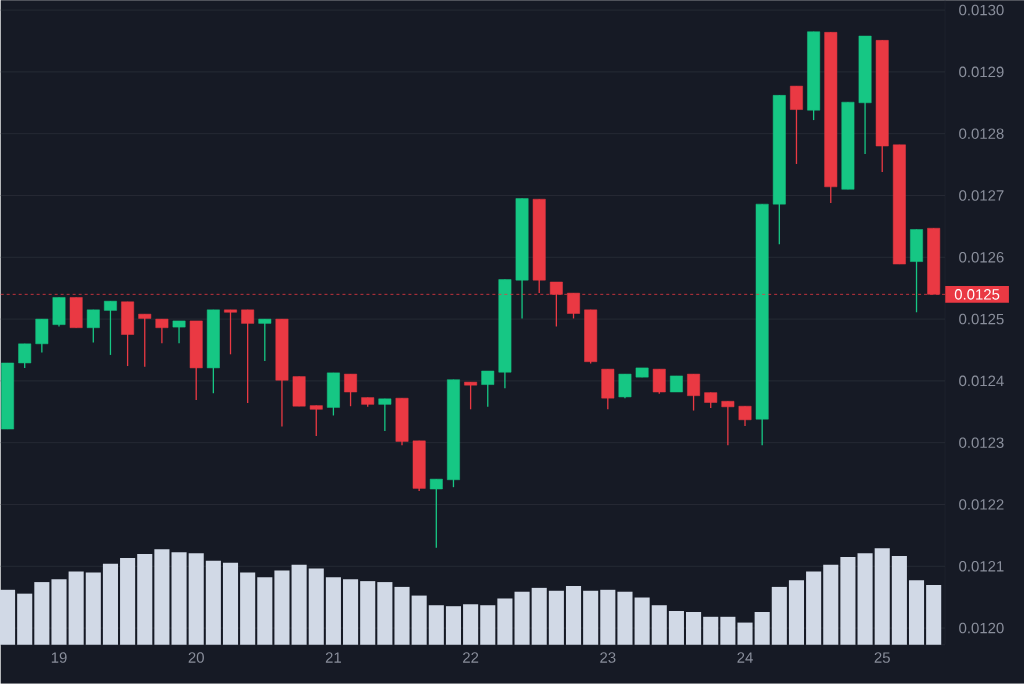 The image size is (1024, 684). Describe the element at coordinates (981, 628) in the screenshot. I see `y-tick-label: 0.0120` at that location.